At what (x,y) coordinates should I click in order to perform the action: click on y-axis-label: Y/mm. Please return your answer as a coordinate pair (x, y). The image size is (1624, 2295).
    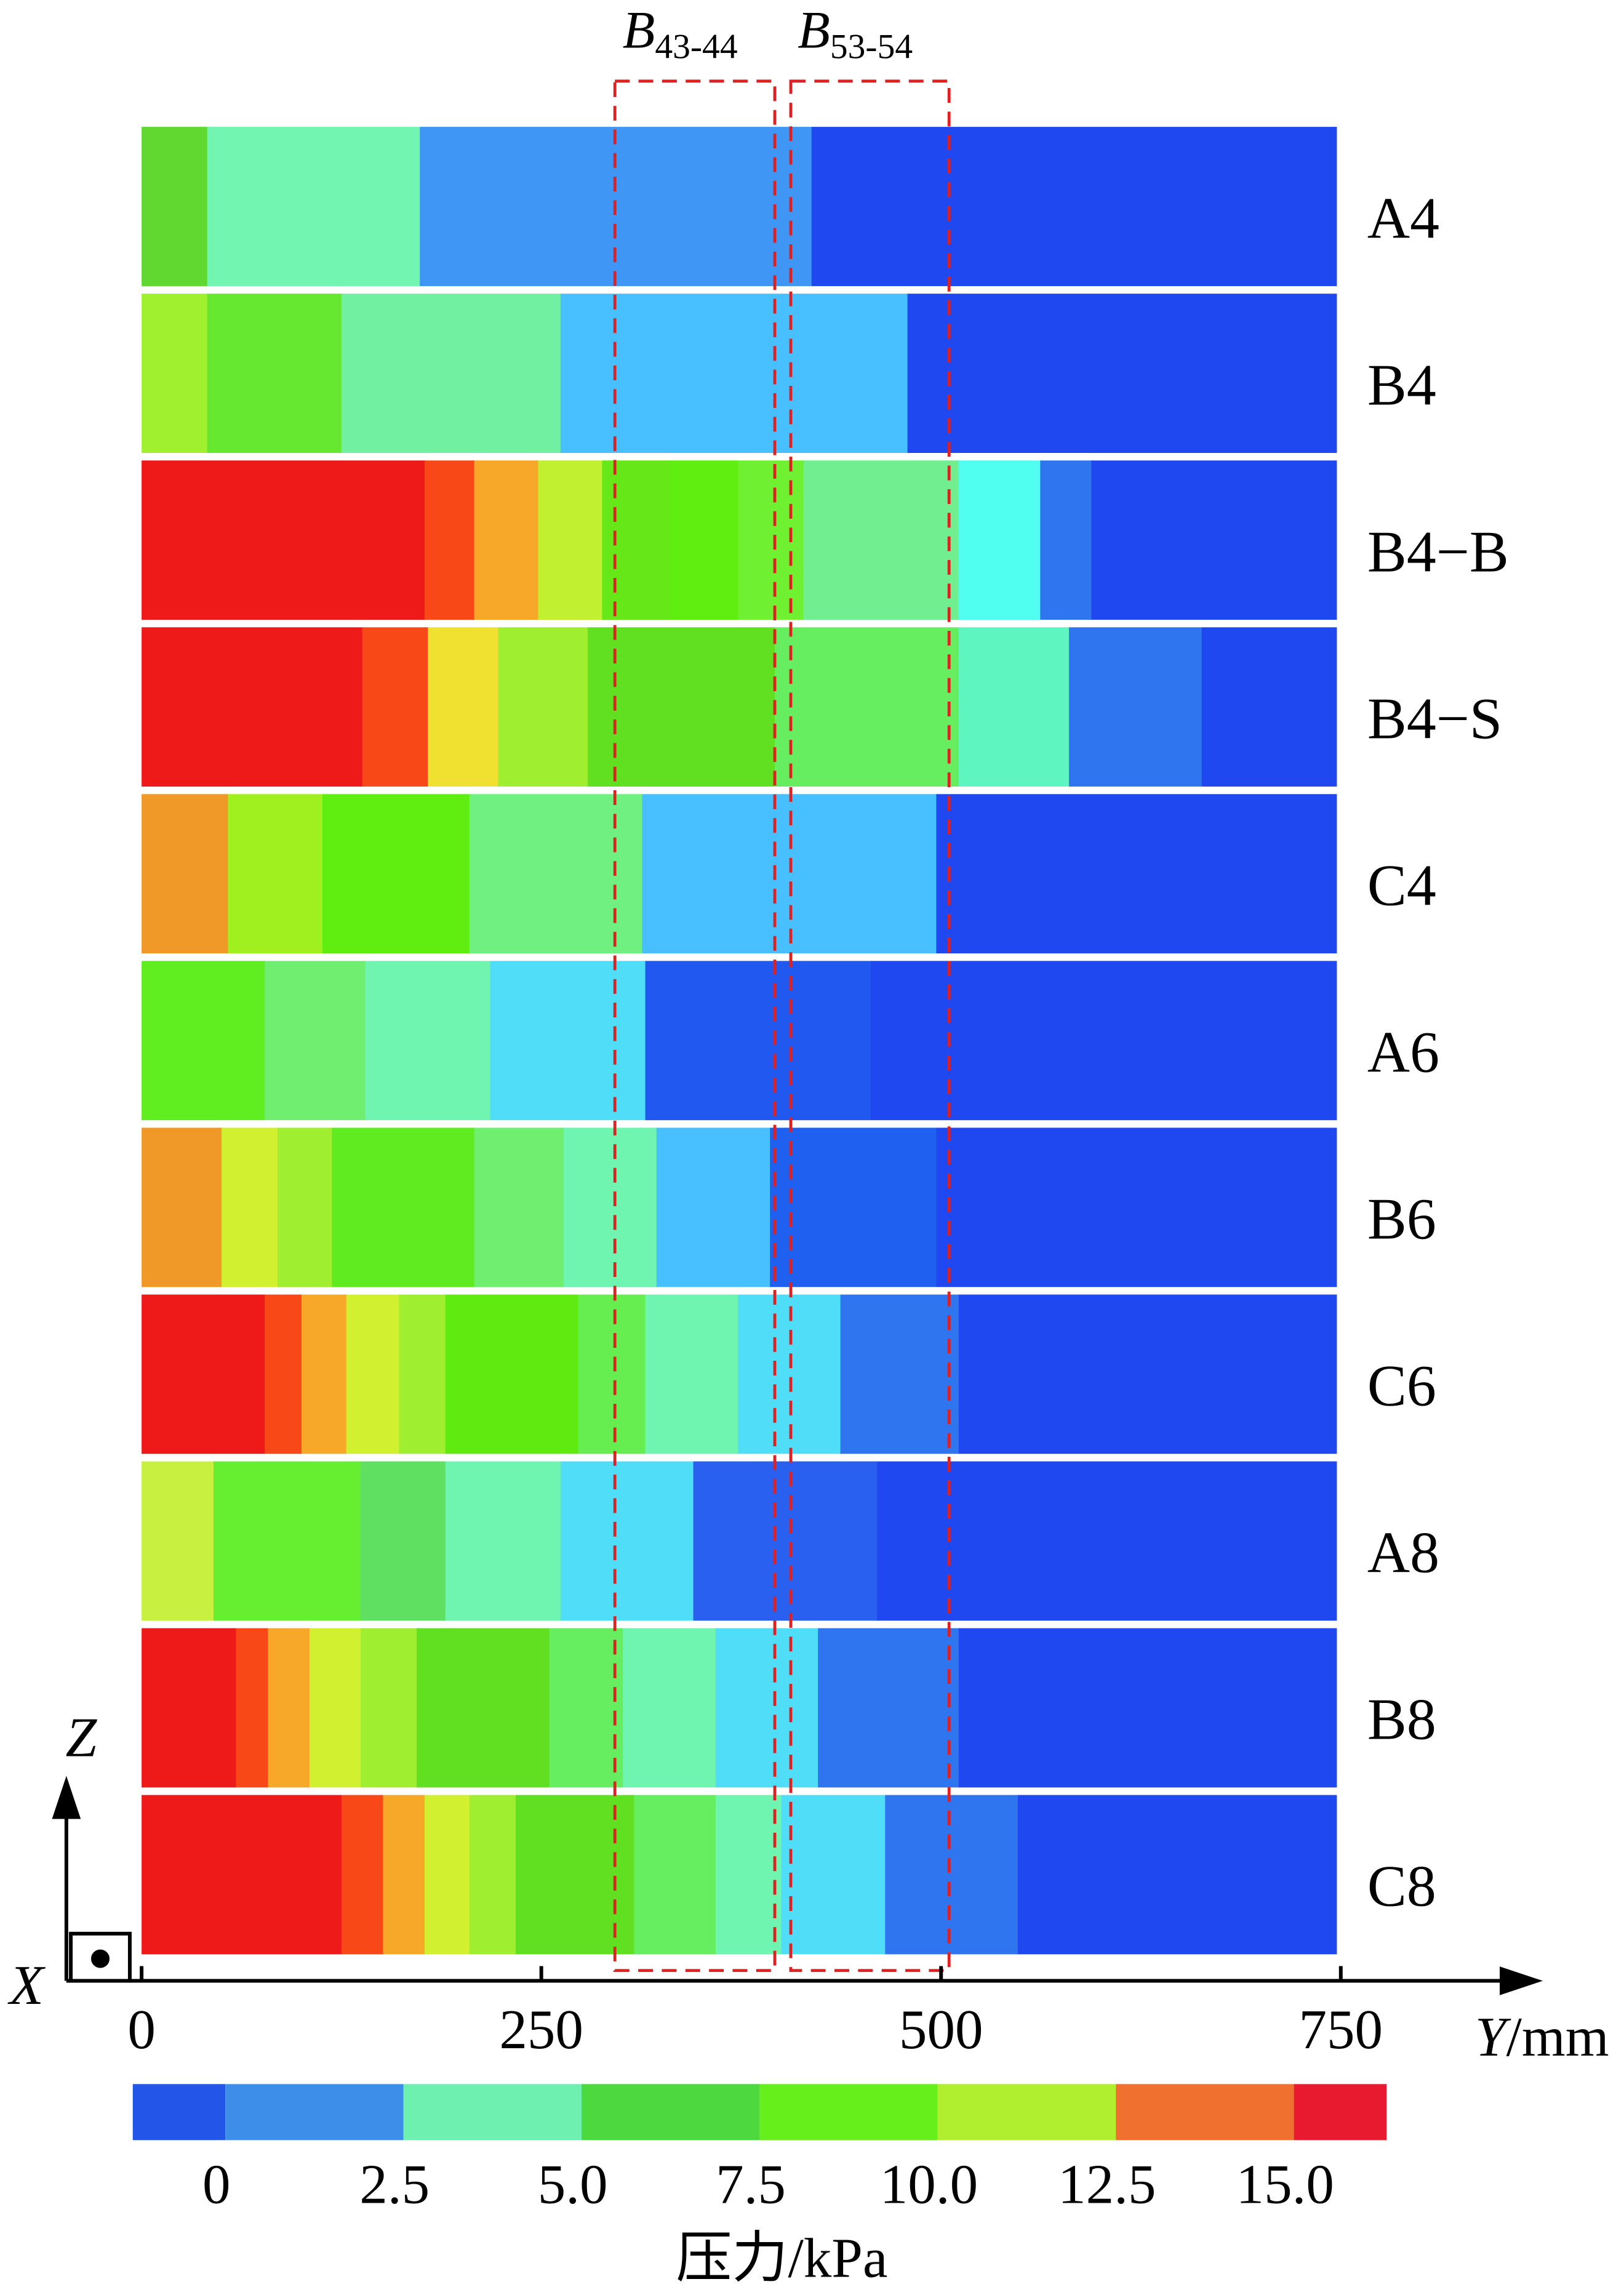
    Looking at the image, I should click on (1542, 2037).